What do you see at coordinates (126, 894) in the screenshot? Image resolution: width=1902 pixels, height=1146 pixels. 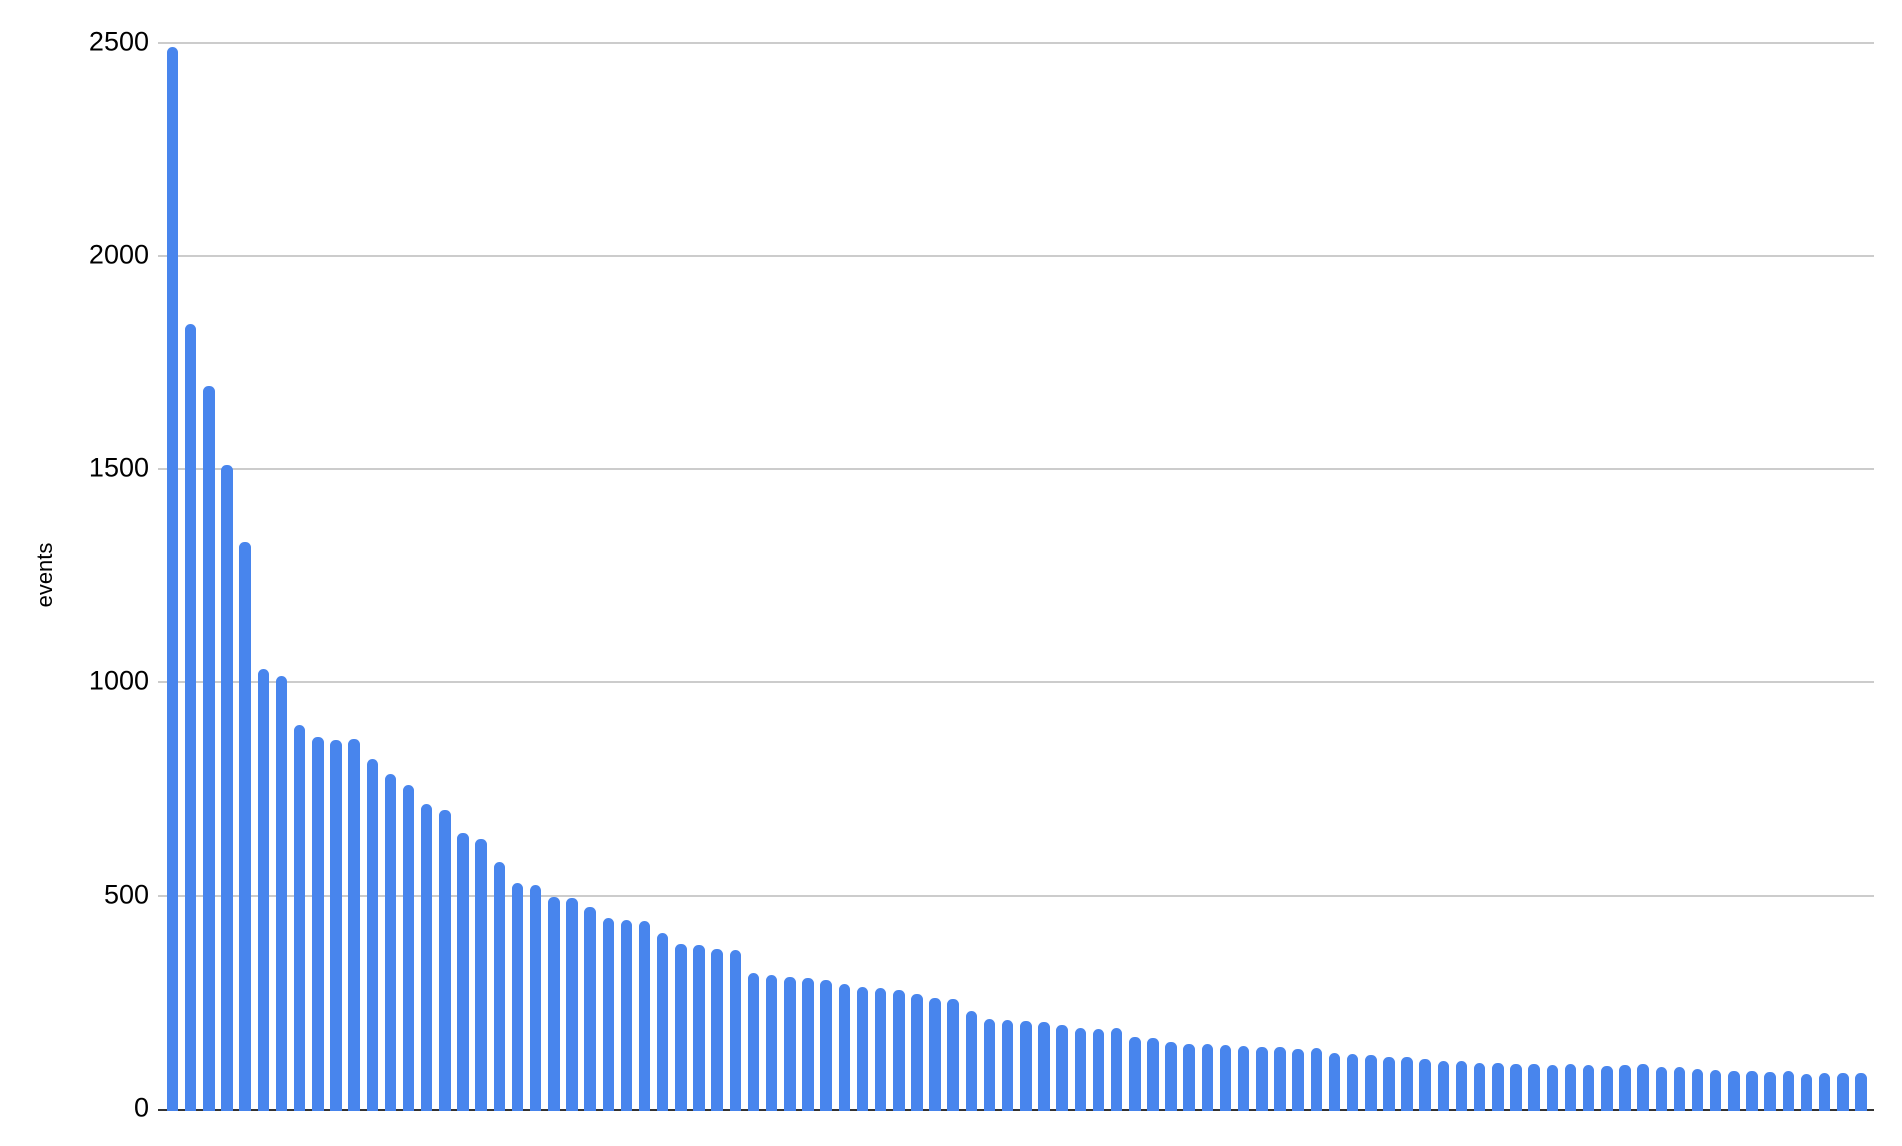 I see `y-tick-label: 500` at bounding box center [126, 894].